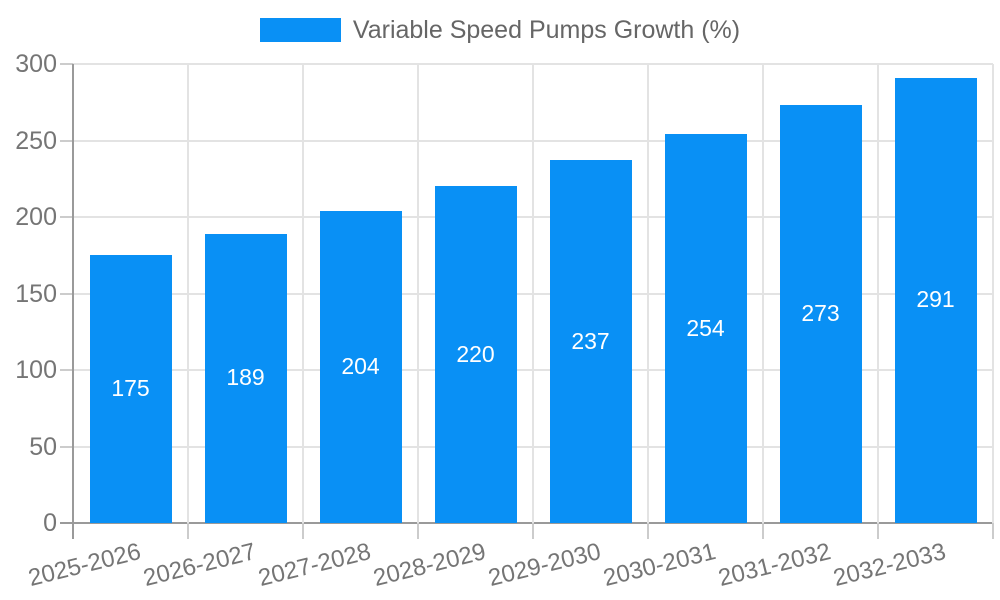  What do you see at coordinates (43, 446) in the screenshot?
I see `y-tick-label: 50` at bounding box center [43, 446].